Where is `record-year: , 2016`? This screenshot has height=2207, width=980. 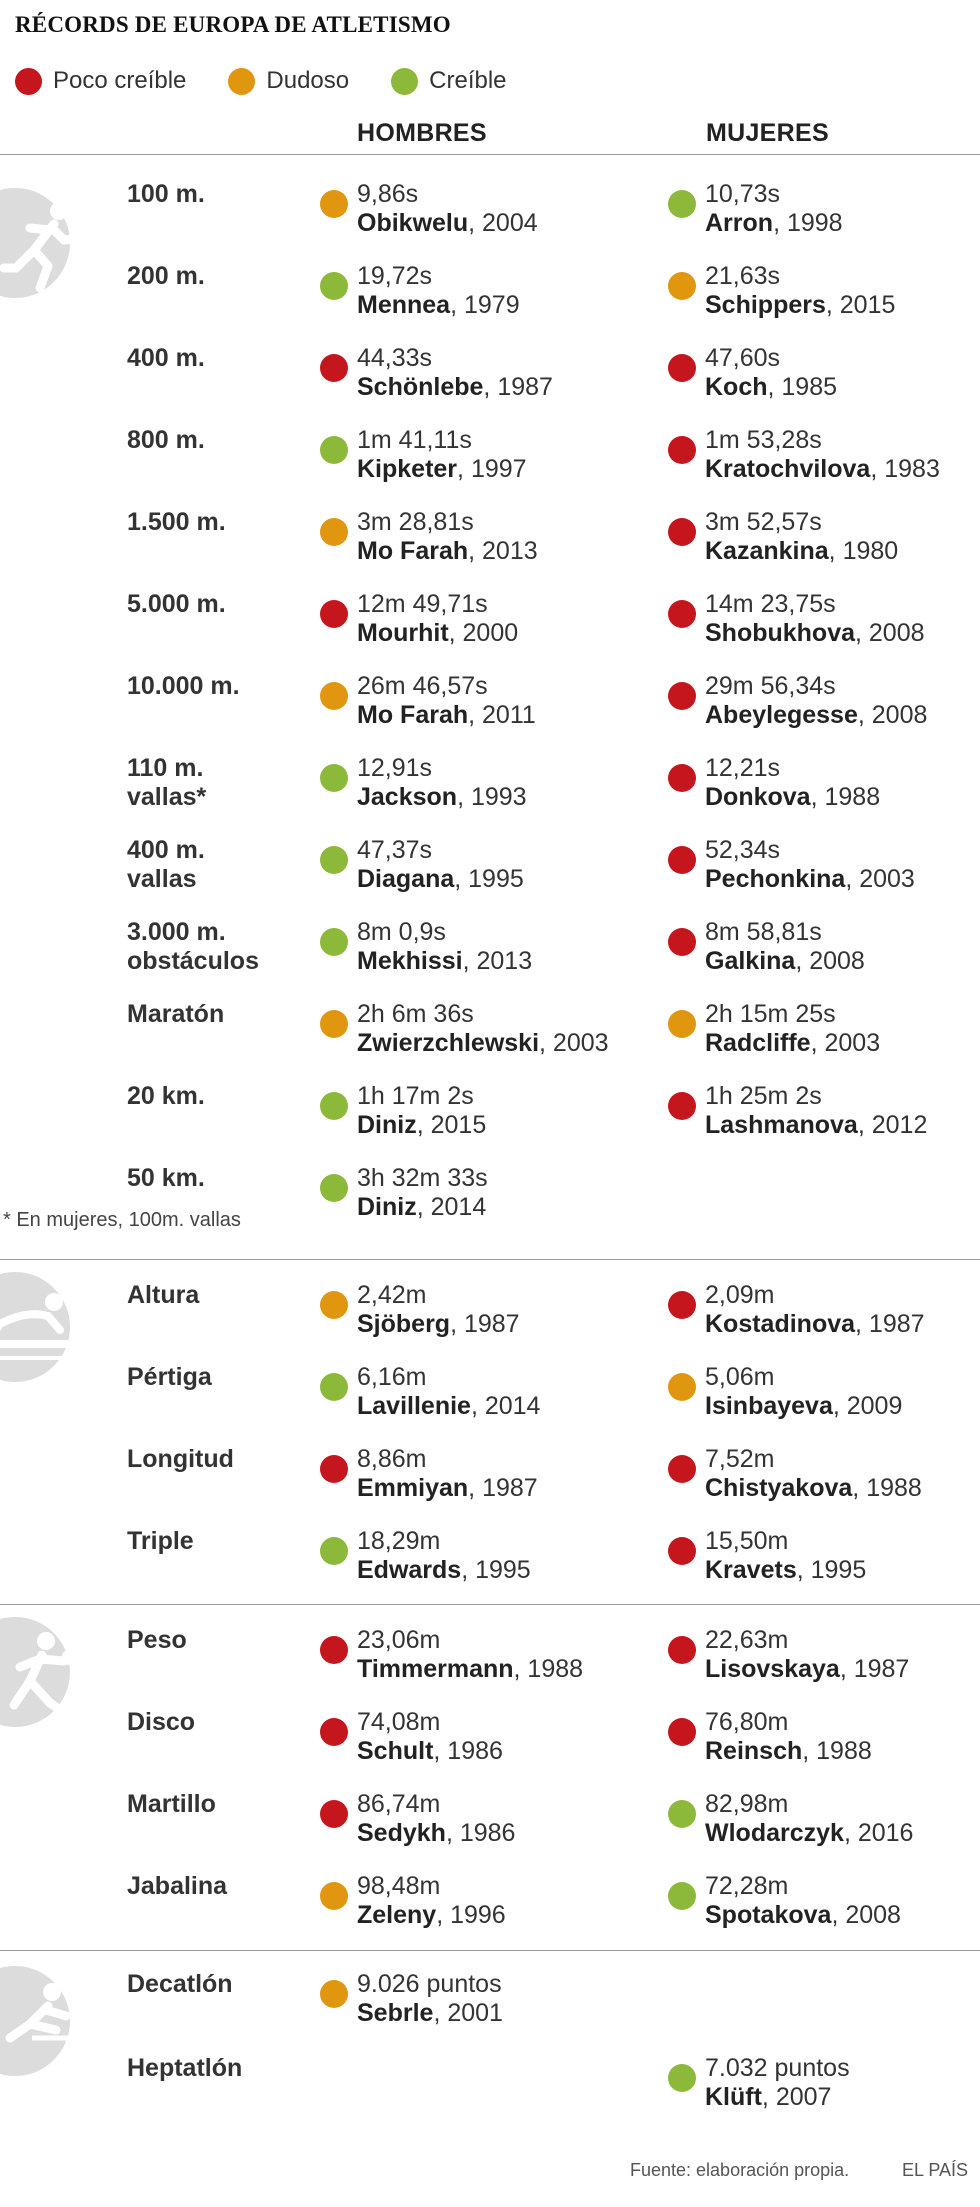
record-year: , 2016 is located at coordinates (878, 1833).